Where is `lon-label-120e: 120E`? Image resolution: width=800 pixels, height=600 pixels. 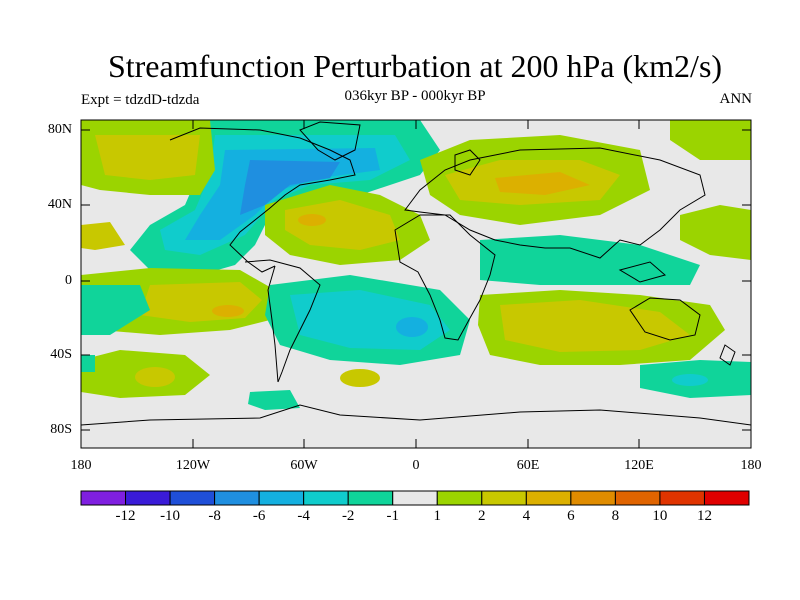
lon-label-120e: 120E is located at coordinates (639, 465).